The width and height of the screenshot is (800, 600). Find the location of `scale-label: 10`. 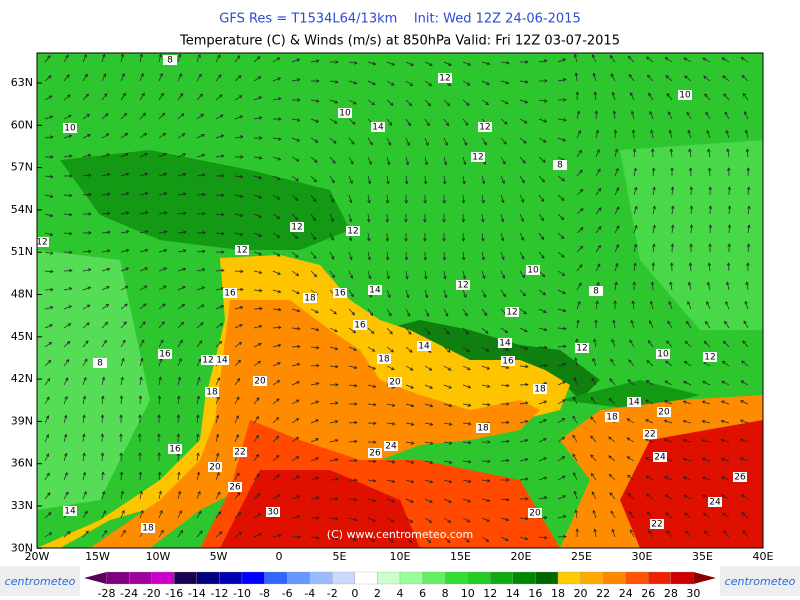

scale-label: 10 is located at coordinates (468, 593).